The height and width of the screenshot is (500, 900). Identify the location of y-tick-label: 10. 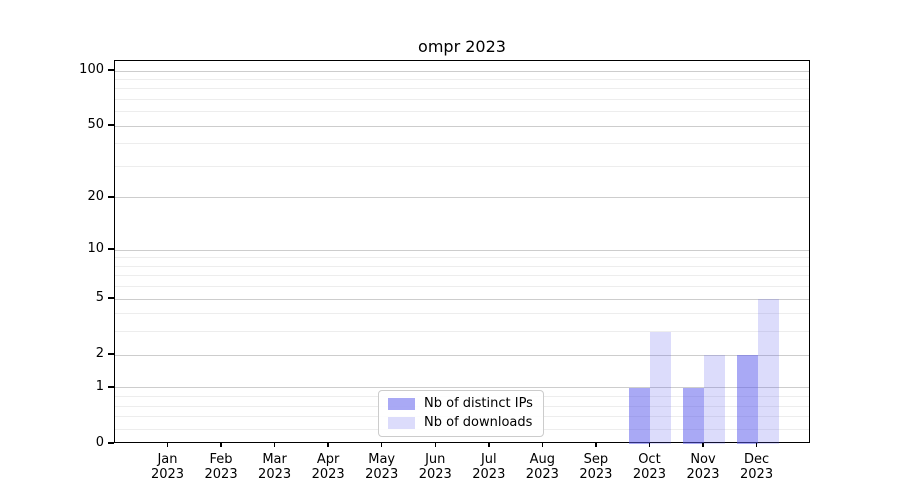
(95, 249).